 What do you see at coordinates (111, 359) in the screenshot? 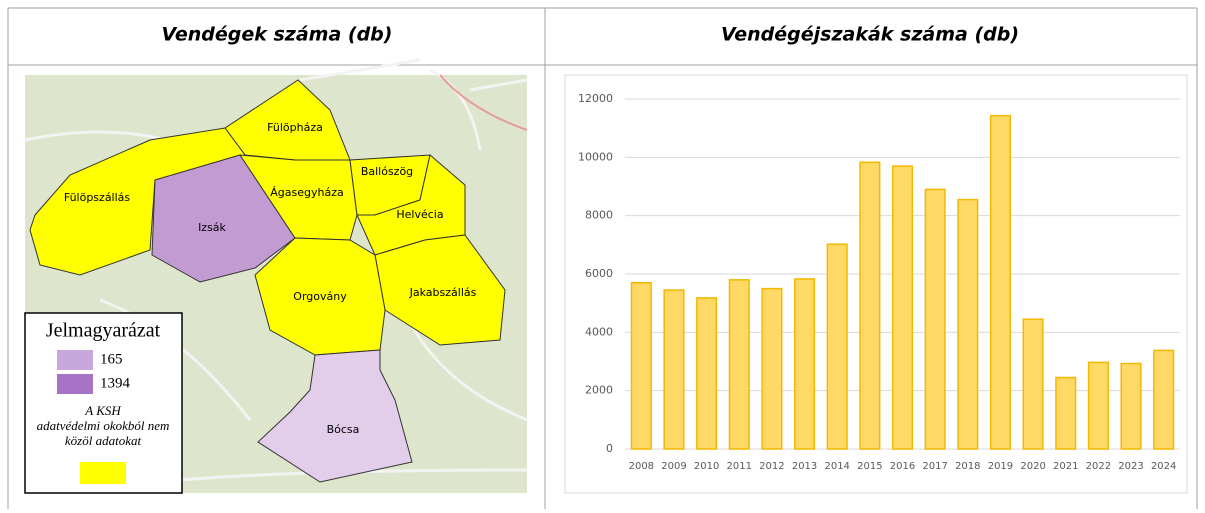
I see `legend-label: 165` at bounding box center [111, 359].